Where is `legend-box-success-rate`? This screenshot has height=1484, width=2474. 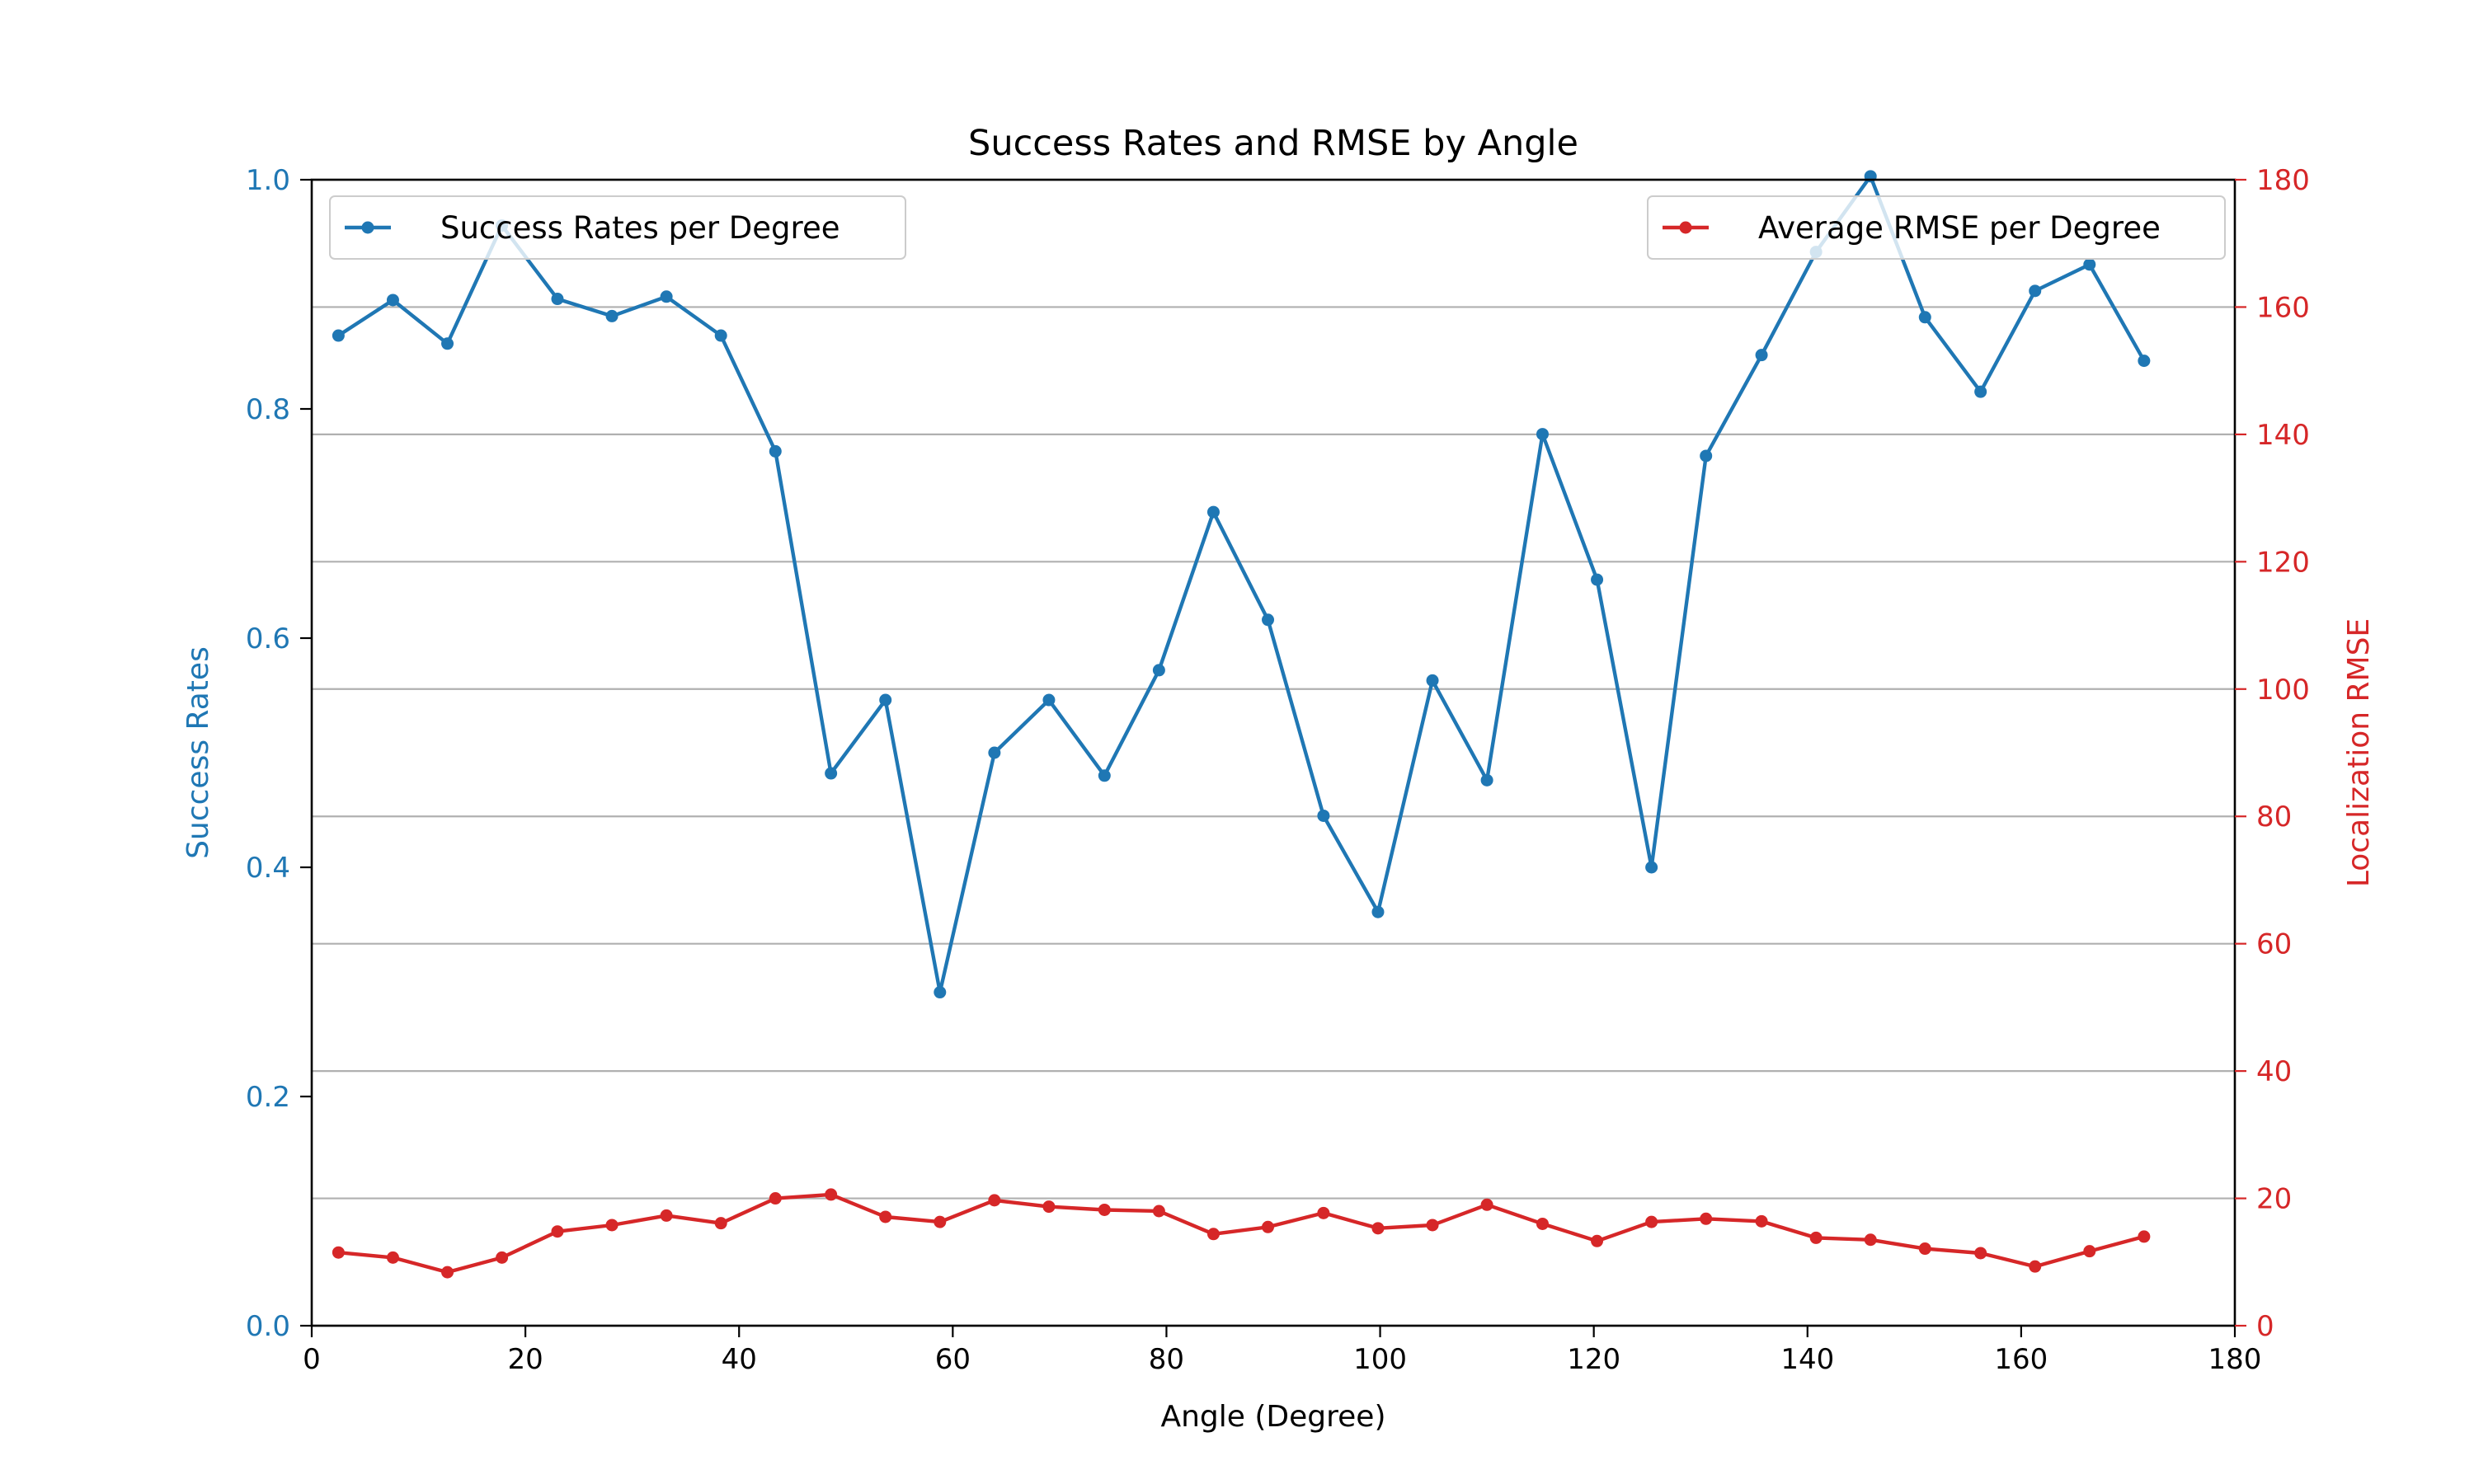
legend-box-success-rate is located at coordinates (617, 228).